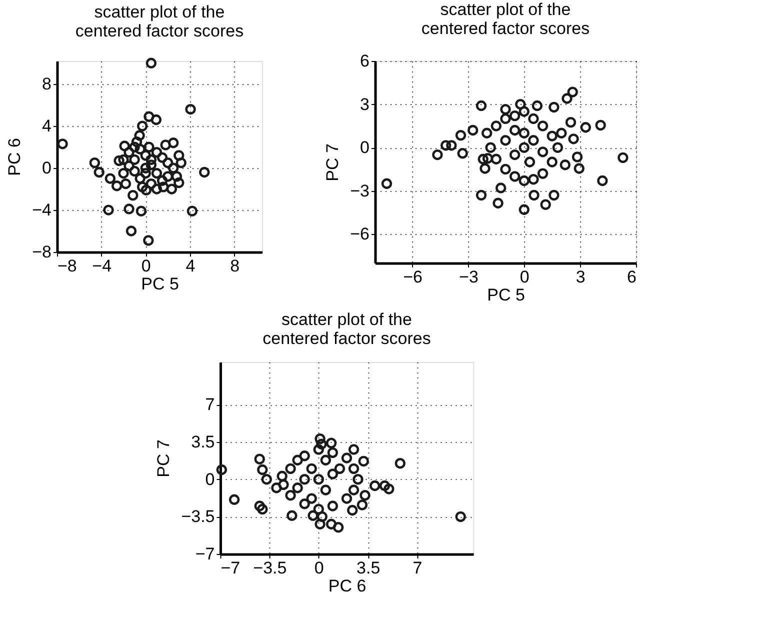 This screenshot has height=630, width=766. What do you see at coordinates (581, 277) in the screenshot?
I see `x-tick-label: 3` at bounding box center [581, 277].